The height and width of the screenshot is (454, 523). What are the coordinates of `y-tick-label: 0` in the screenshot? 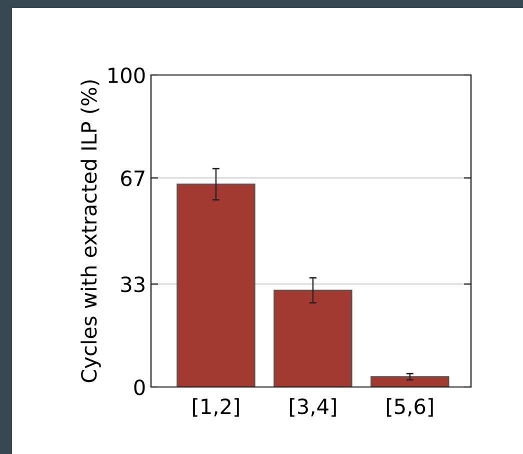 It's located at (139, 387).